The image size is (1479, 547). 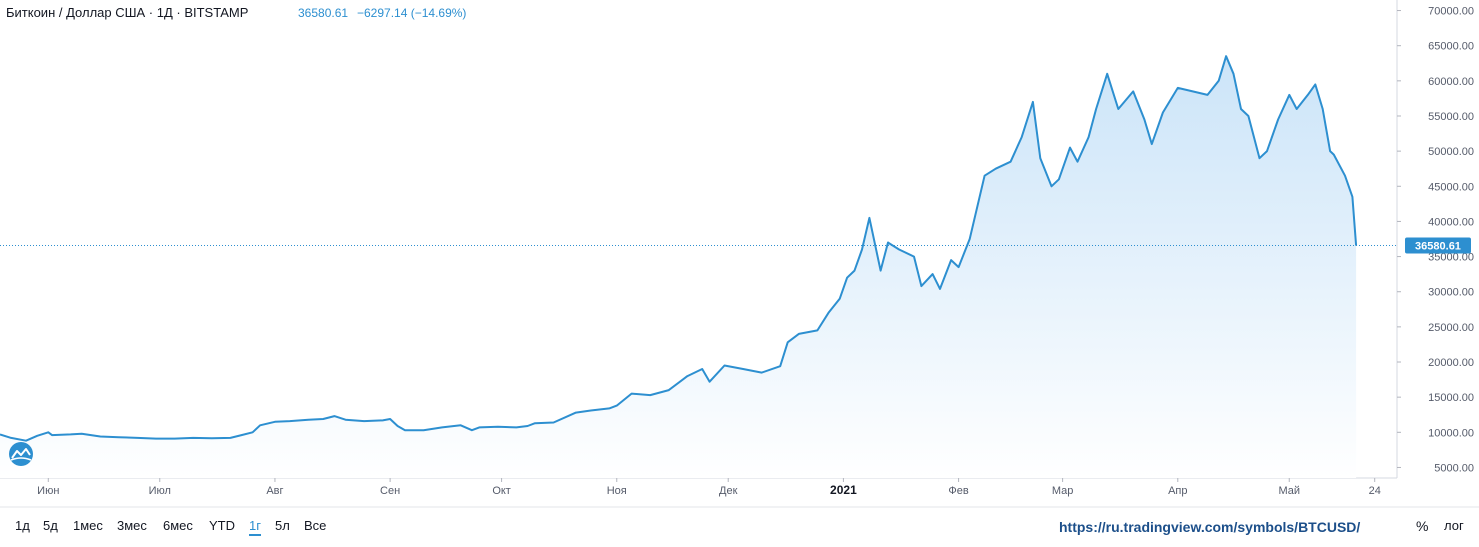 What do you see at coordinates (274, 491) in the screenshot?
I see `x-tick-label: Авг` at bounding box center [274, 491].